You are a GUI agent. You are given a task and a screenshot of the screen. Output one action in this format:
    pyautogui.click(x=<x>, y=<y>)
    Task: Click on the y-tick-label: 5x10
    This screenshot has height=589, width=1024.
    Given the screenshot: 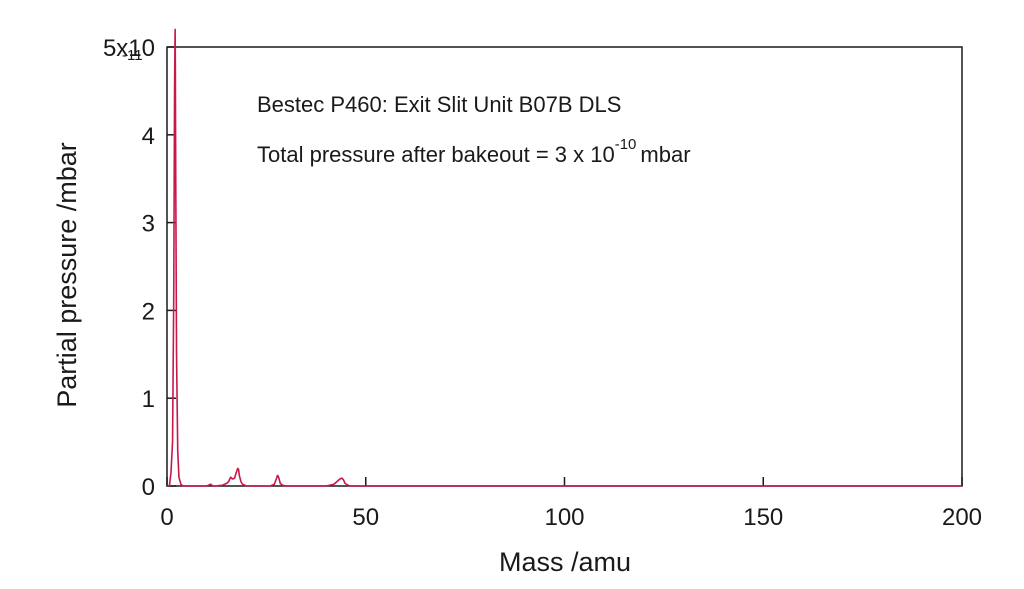 What is the action you would take?
    pyautogui.click(x=129, y=48)
    